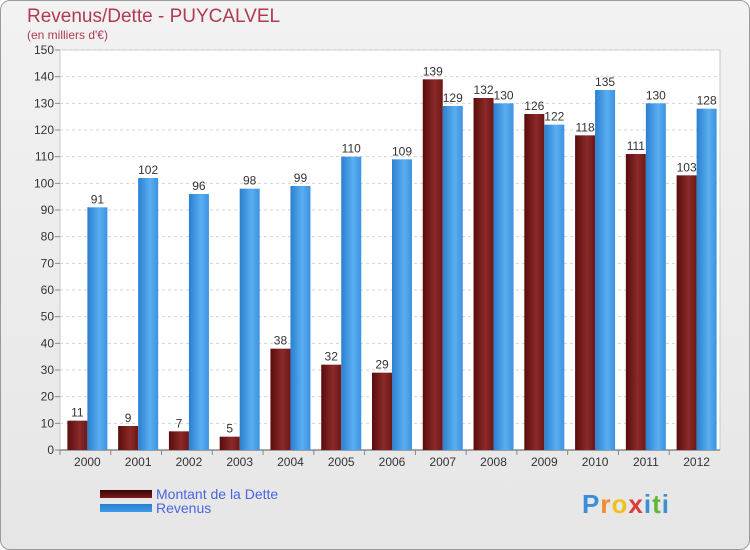 This screenshot has width=750, height=550. What do you see at coordinates (154, 16) in the screenshot?
I see `chart-title: Revenus/Dette - PUYCALVEL` at bounding box center [154, 16].